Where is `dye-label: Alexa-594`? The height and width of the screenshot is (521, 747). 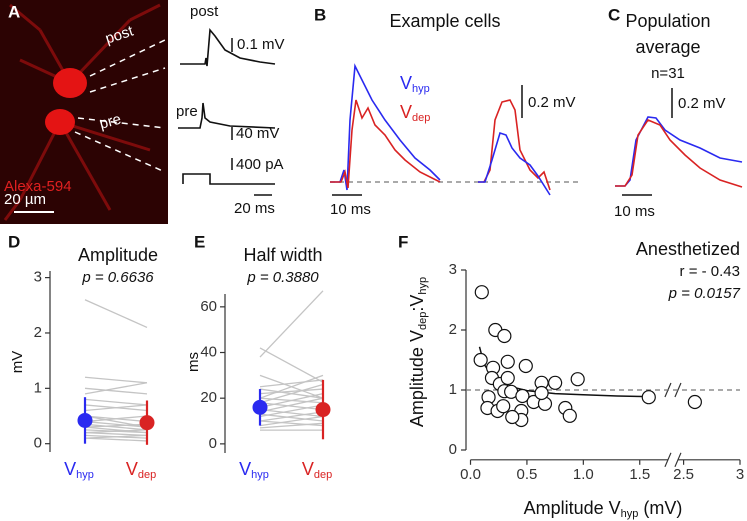
dye-label: Alexa-594 is located at coordinates (38, 186).